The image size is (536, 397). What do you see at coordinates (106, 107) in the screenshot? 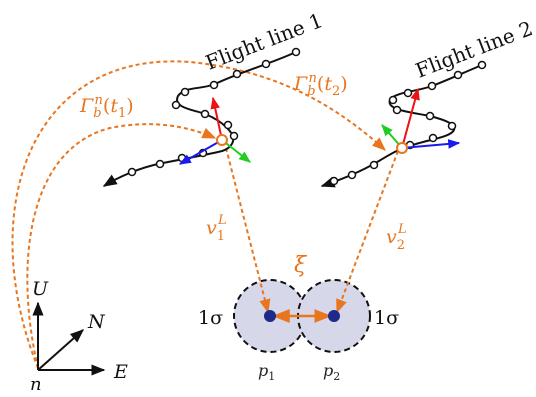
I see `gamma-t1-label: Γbn(t1)` at bounding box center [106, 107].